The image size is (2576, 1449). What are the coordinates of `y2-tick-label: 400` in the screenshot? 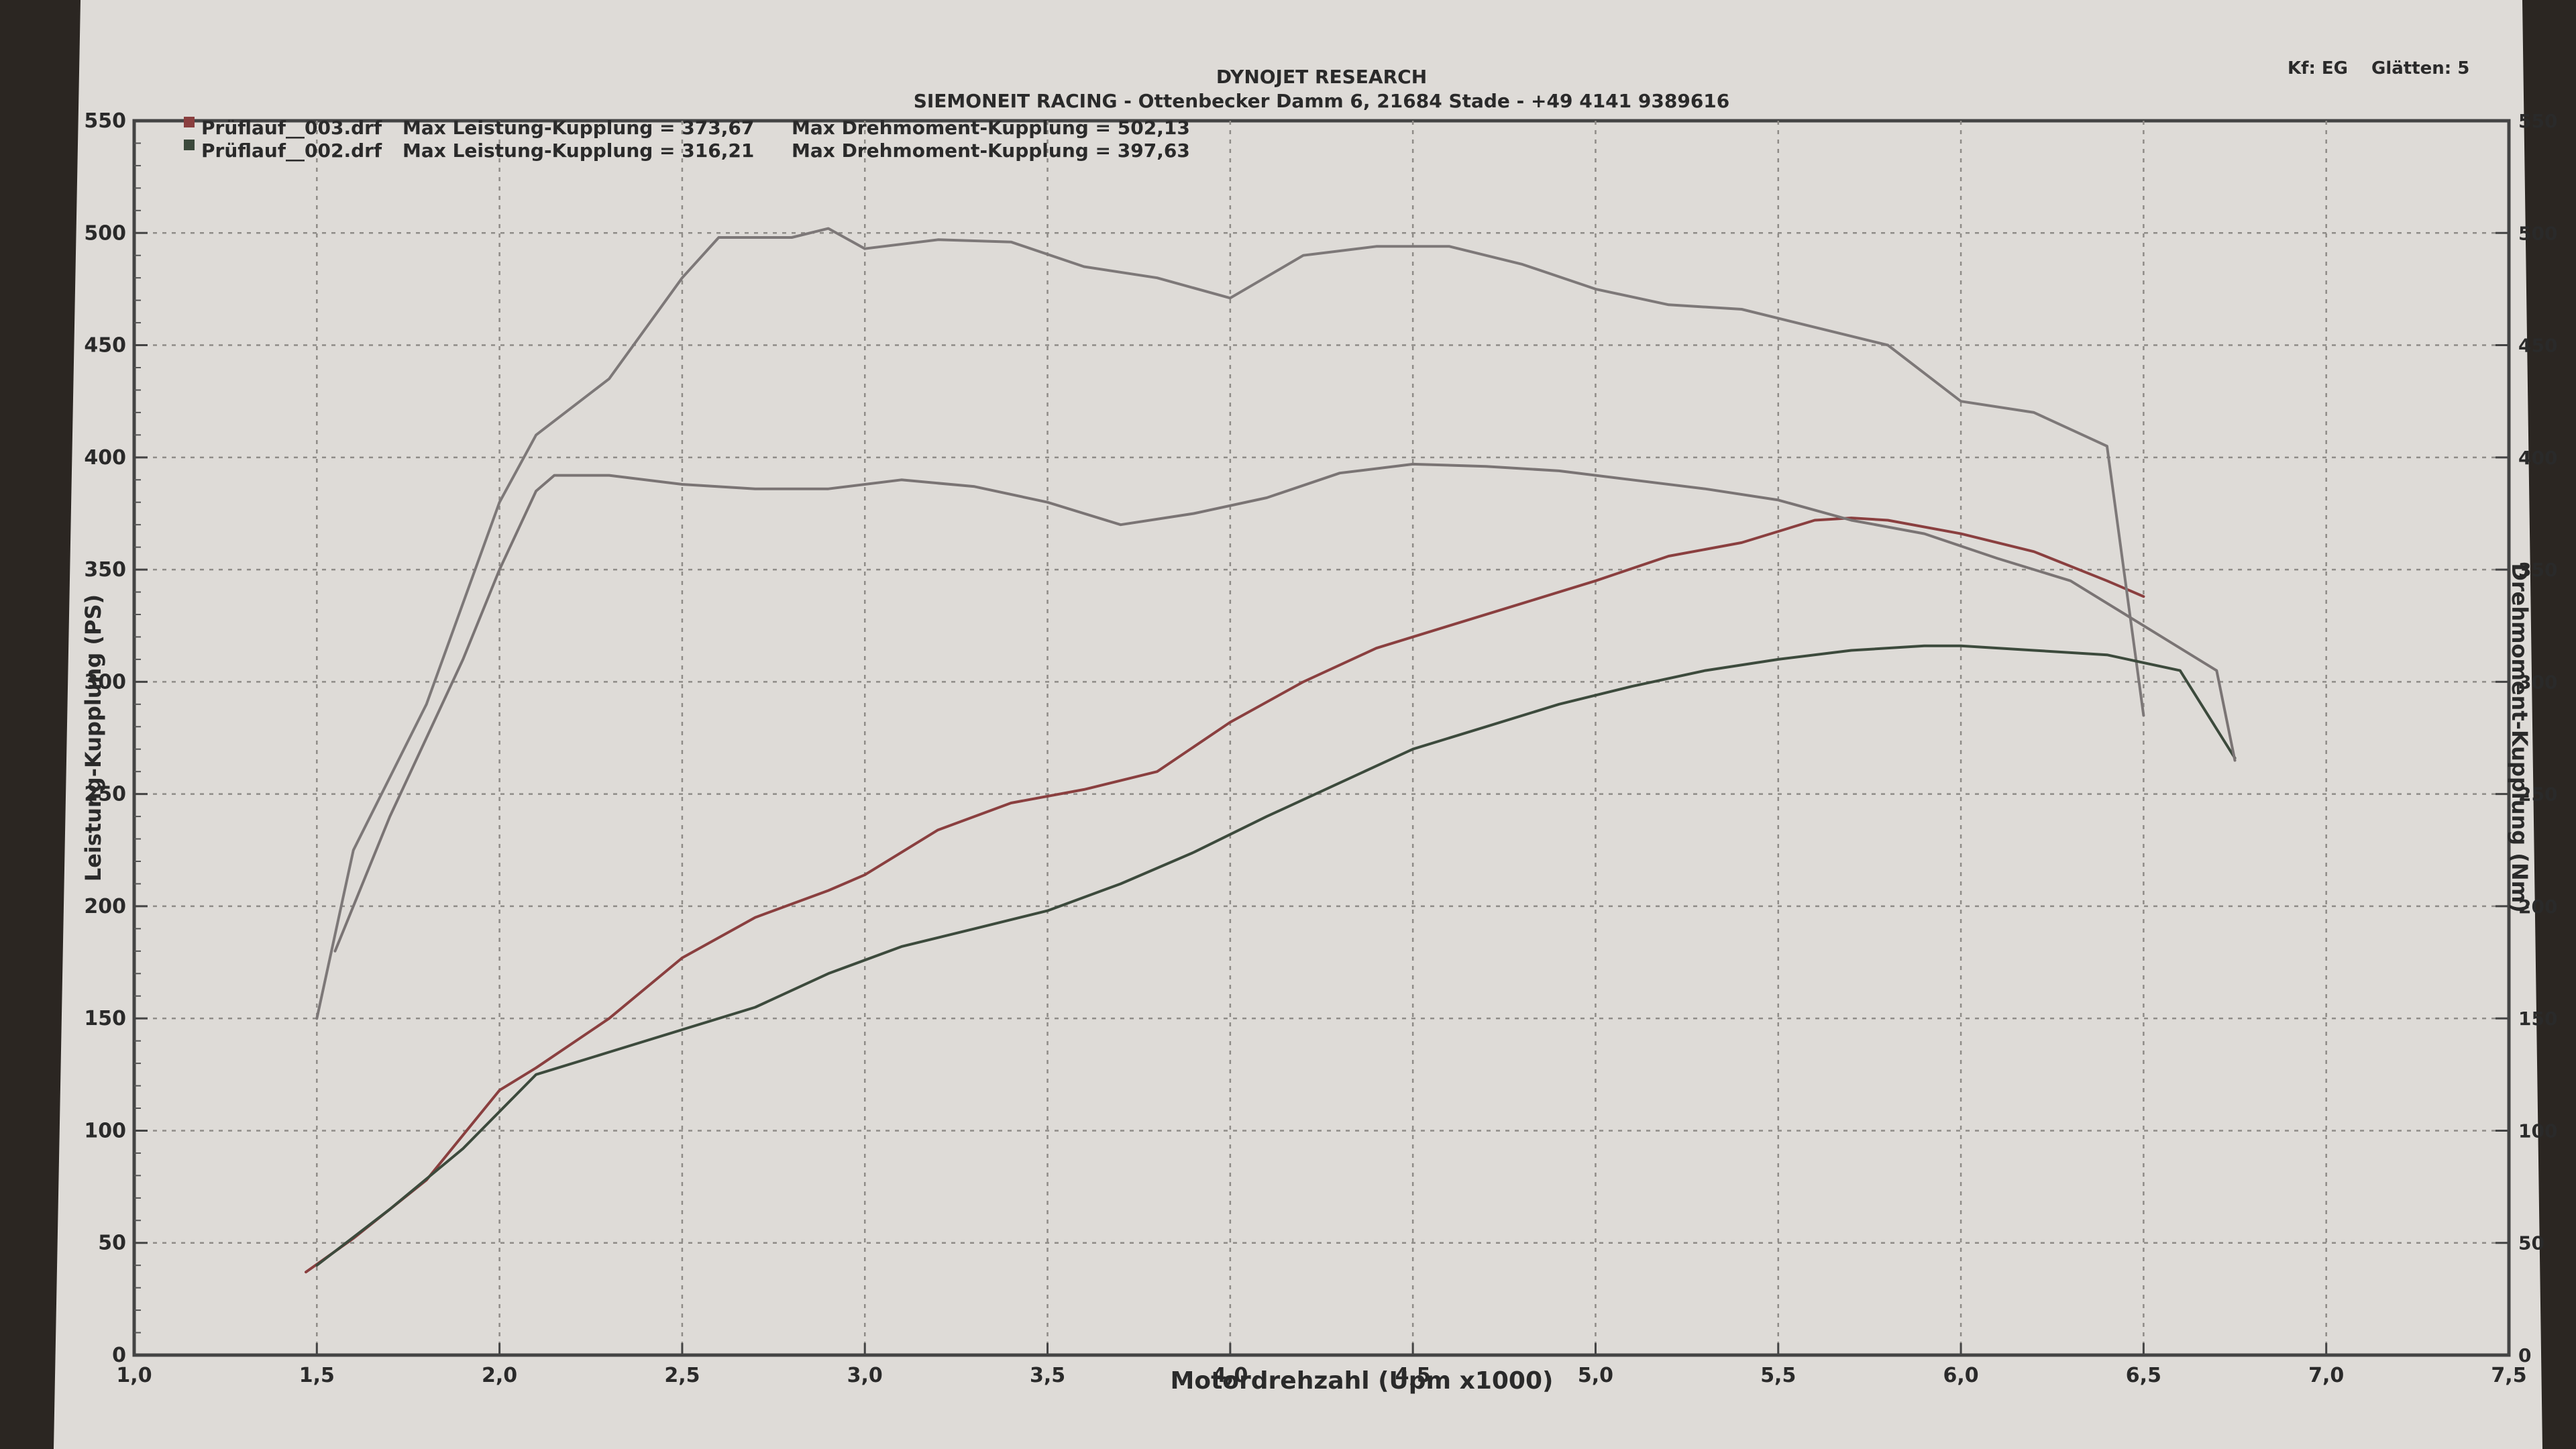 It's located at (2537, 458).